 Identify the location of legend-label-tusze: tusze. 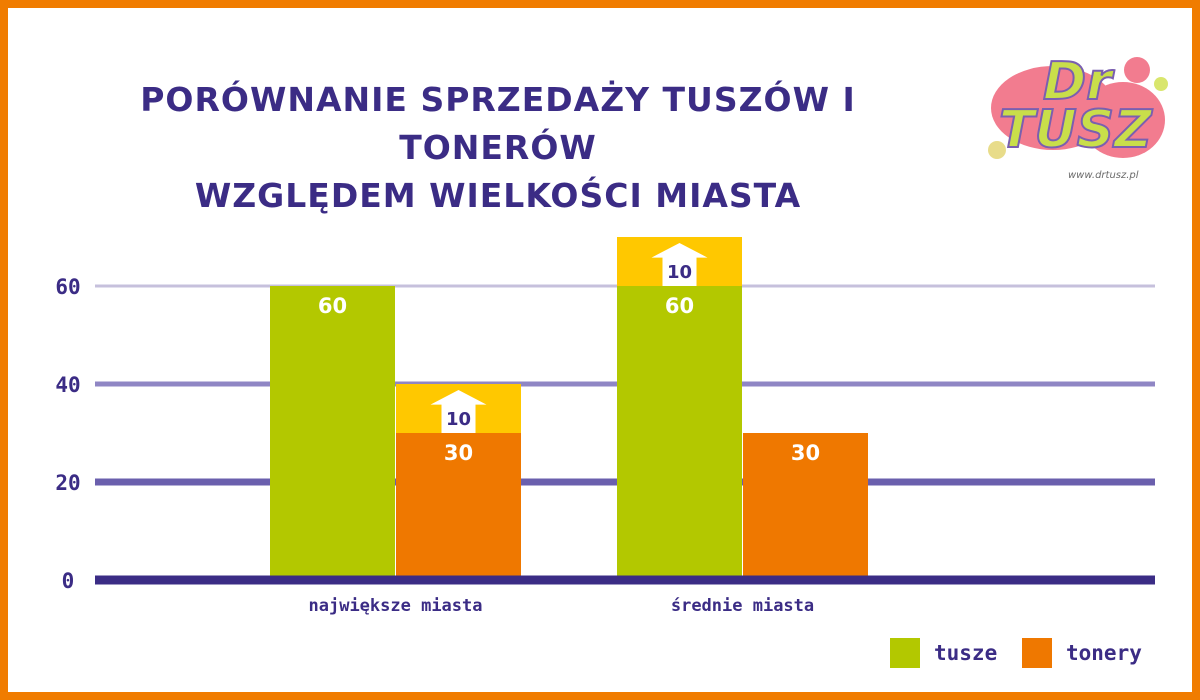
(966, 653).